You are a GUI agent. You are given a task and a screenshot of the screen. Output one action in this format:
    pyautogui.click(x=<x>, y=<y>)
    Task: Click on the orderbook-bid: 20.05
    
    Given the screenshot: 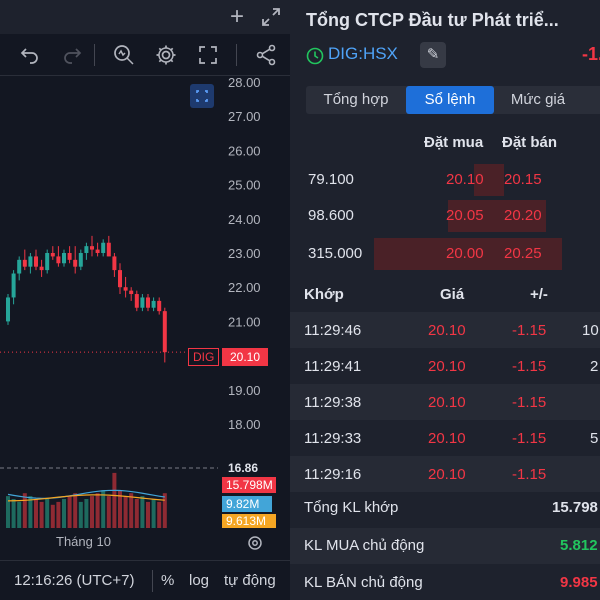 What is the action you would take?
    pyautogui.click(x=465, y=215)
    